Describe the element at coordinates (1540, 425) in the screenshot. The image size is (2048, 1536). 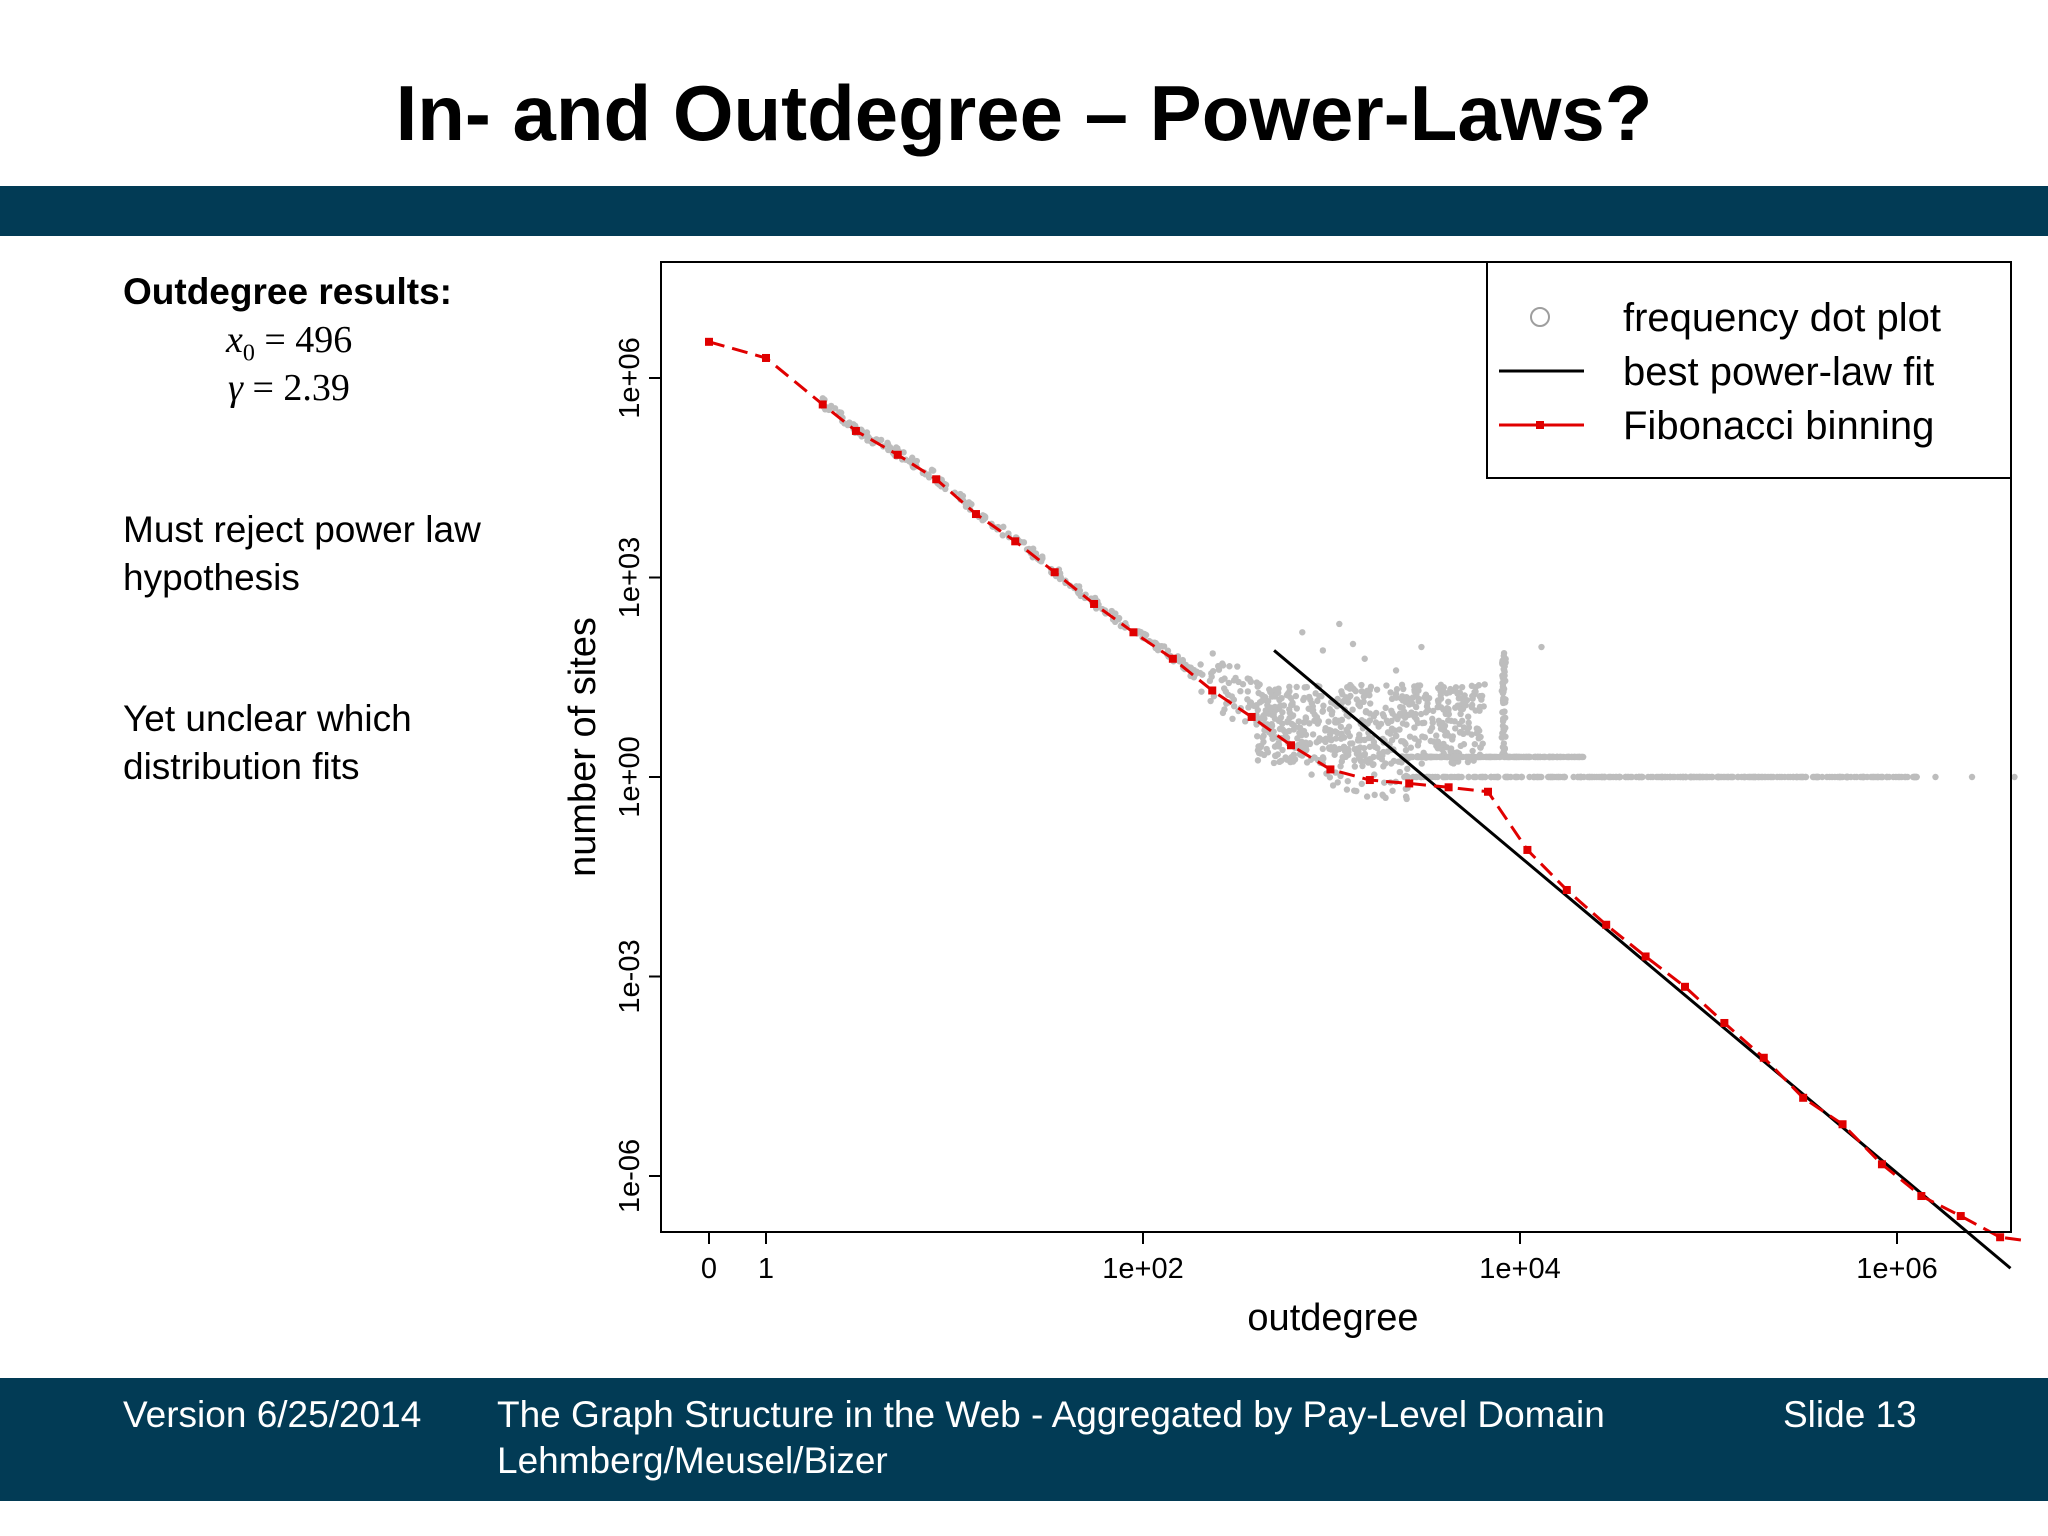
I see `legend-binning-marker` at that location.